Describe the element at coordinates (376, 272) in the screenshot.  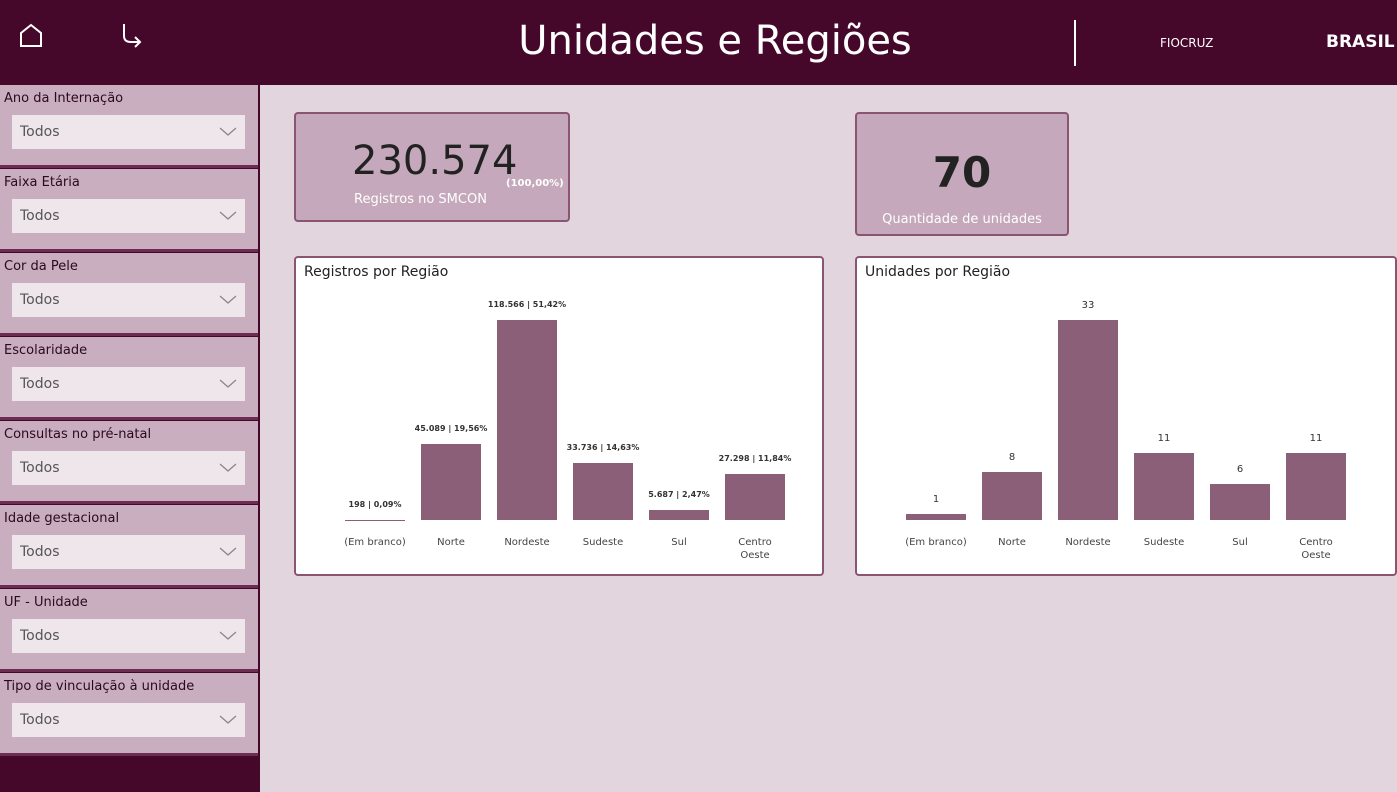
I see `chart-title: Registros por Região` at that location.